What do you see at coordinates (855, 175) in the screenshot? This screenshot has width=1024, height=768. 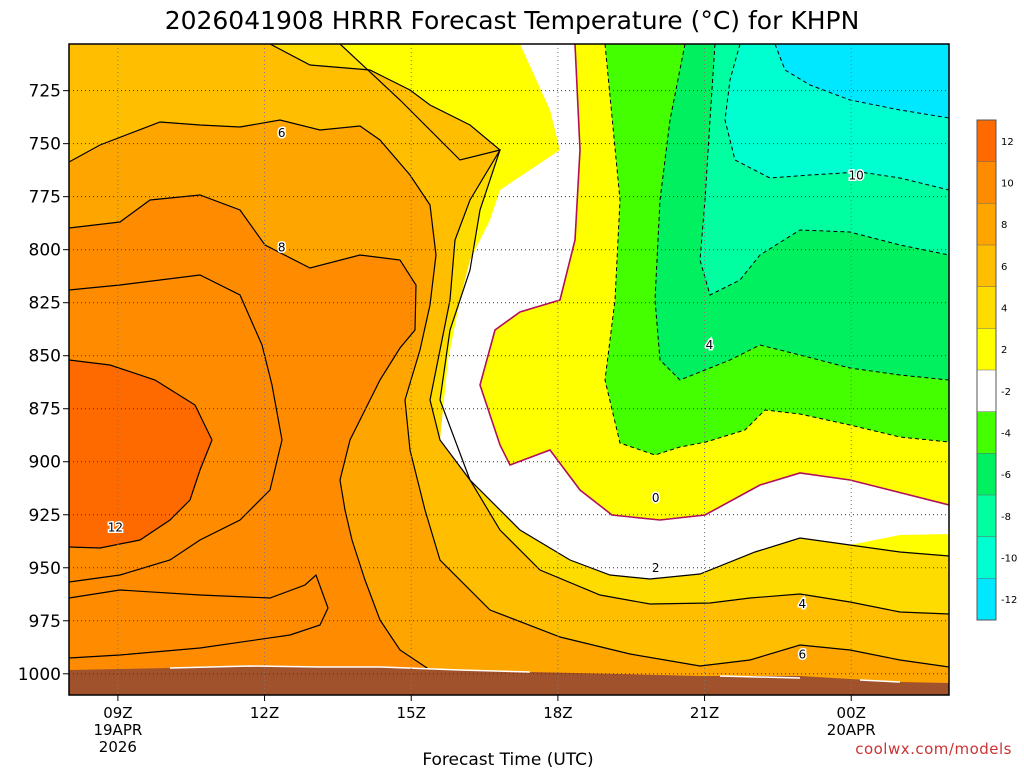 I see `contour-value-label: 10` at bounding box center [855, 175].